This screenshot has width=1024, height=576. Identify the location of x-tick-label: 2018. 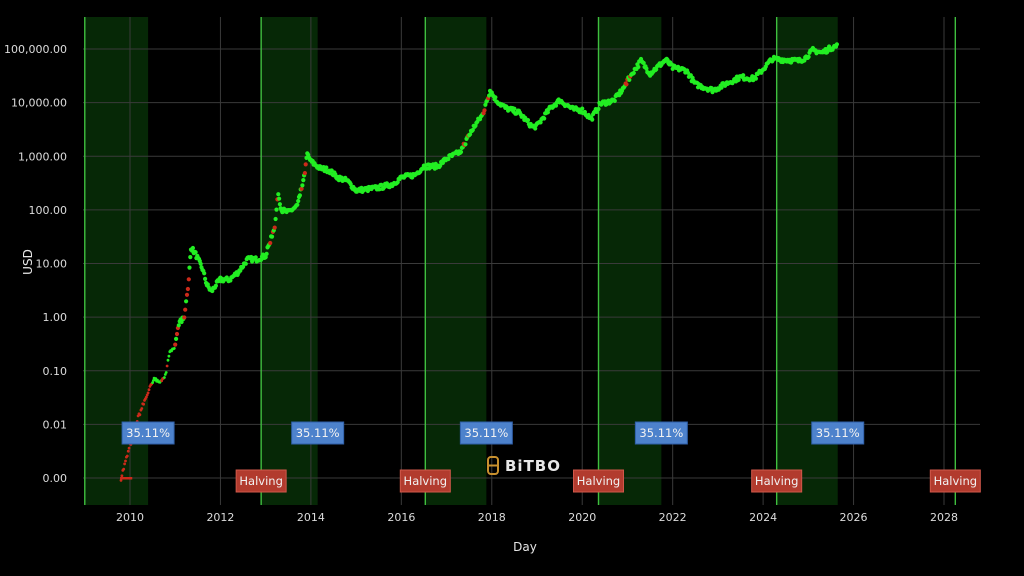
(492, 517).